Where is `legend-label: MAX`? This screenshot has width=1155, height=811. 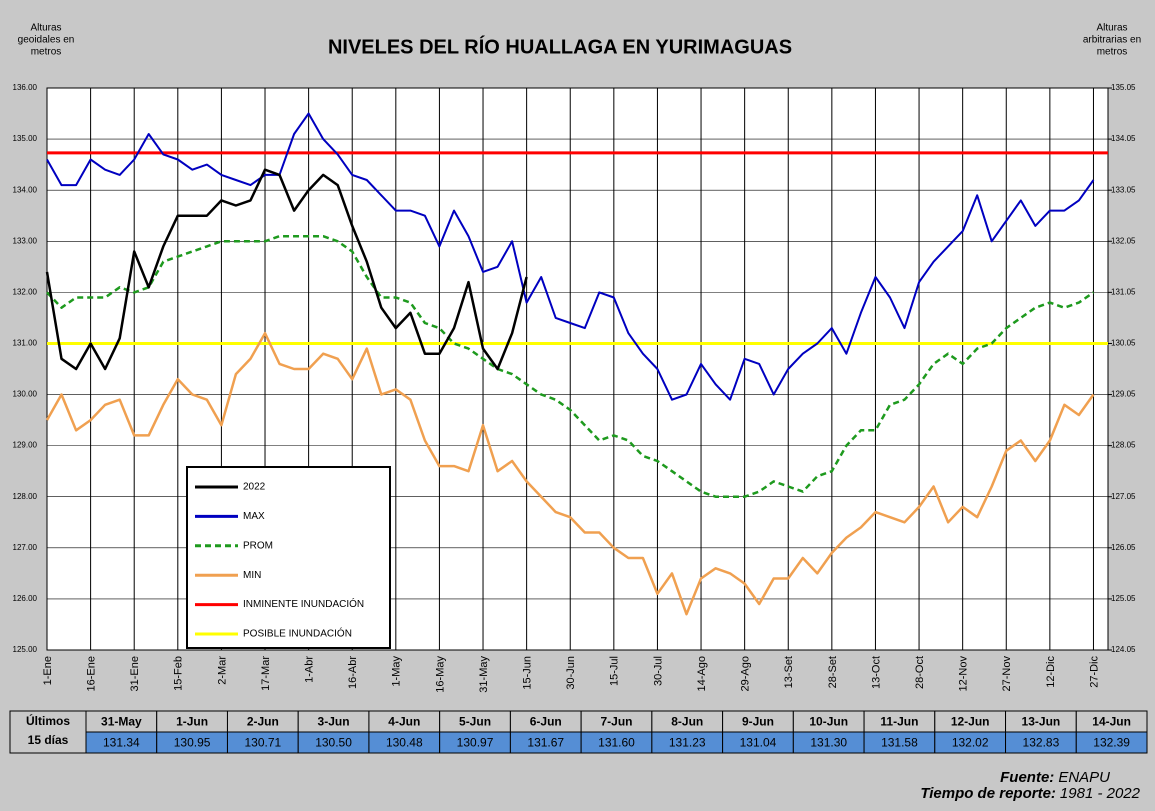
legend-label: MAX is located at coordinates (254, 516).